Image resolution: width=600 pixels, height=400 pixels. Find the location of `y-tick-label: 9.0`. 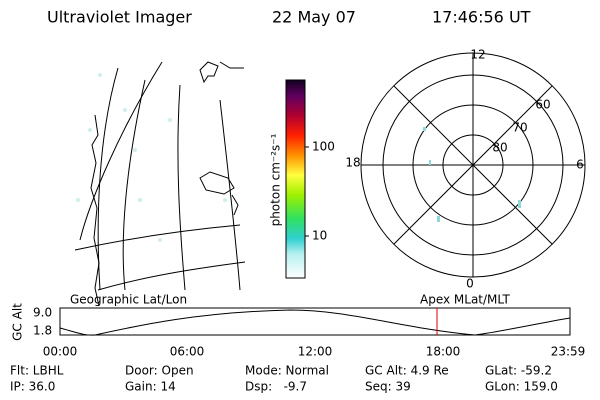

y-tick-label: 9.0 is located at coordinates (42, 313).